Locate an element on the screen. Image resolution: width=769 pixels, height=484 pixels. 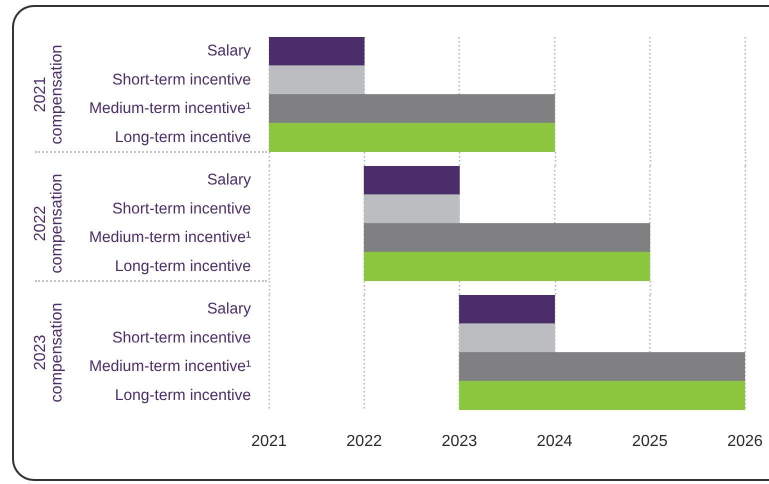
x-tick-label: 2021 is located at coordinates (269, 441).